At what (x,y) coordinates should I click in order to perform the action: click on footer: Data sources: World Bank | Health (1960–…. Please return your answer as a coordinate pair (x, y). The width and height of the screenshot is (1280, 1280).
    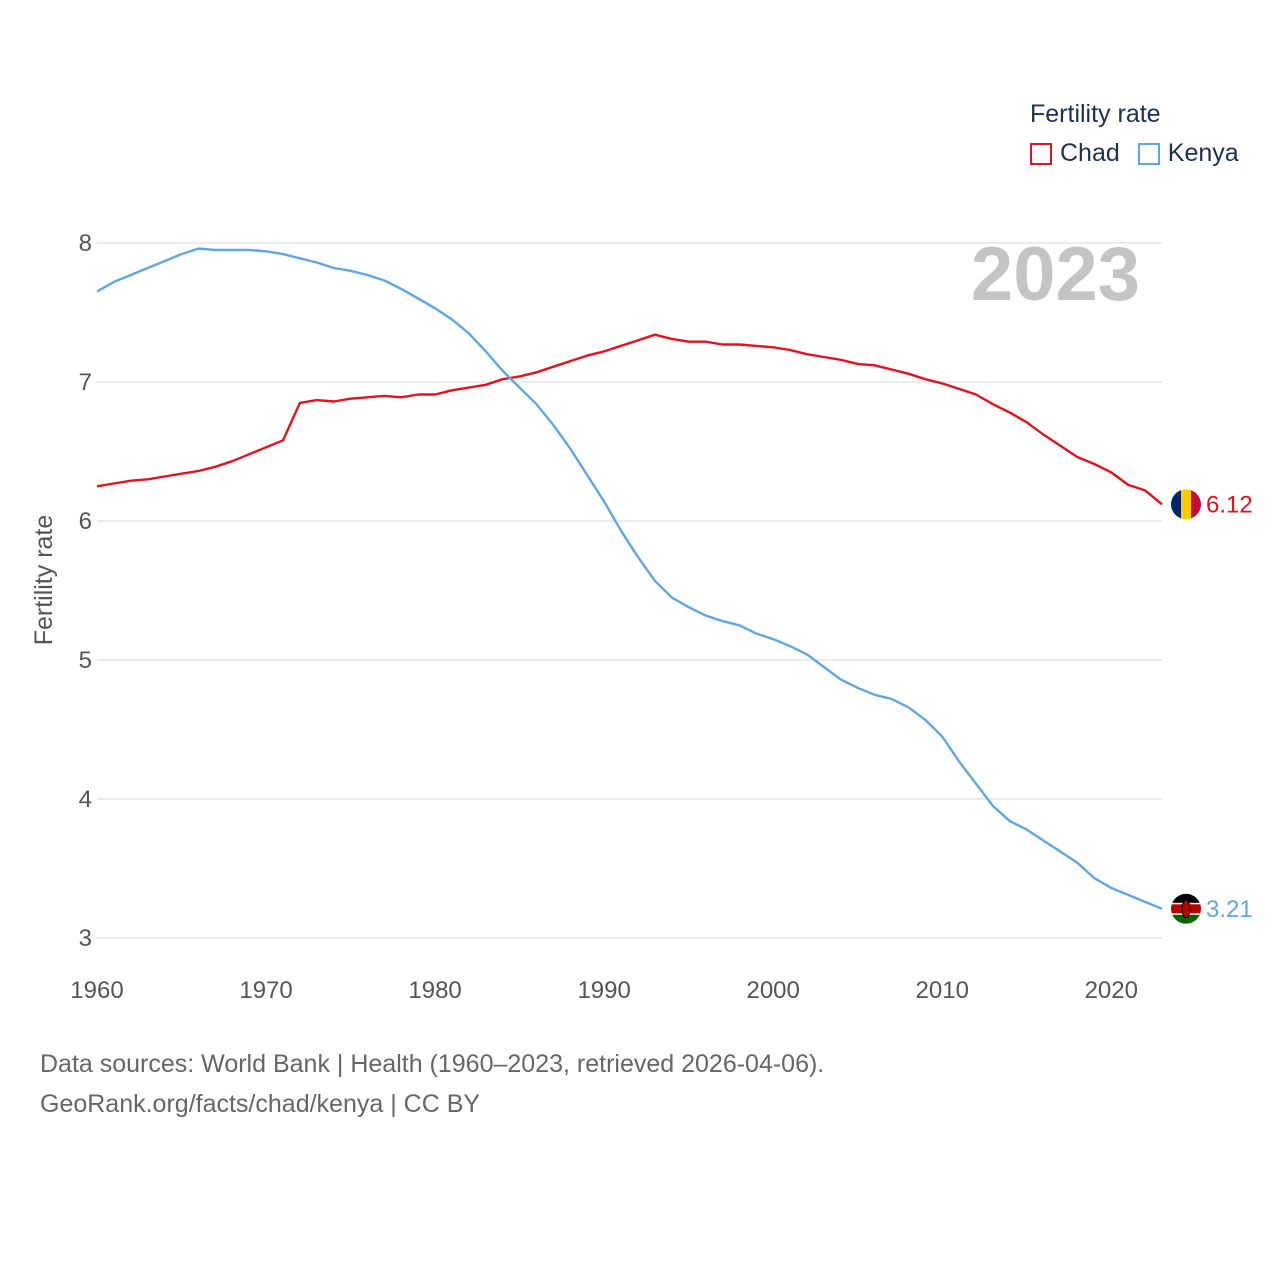
    Looking at the image, I should click on (432, 1084).